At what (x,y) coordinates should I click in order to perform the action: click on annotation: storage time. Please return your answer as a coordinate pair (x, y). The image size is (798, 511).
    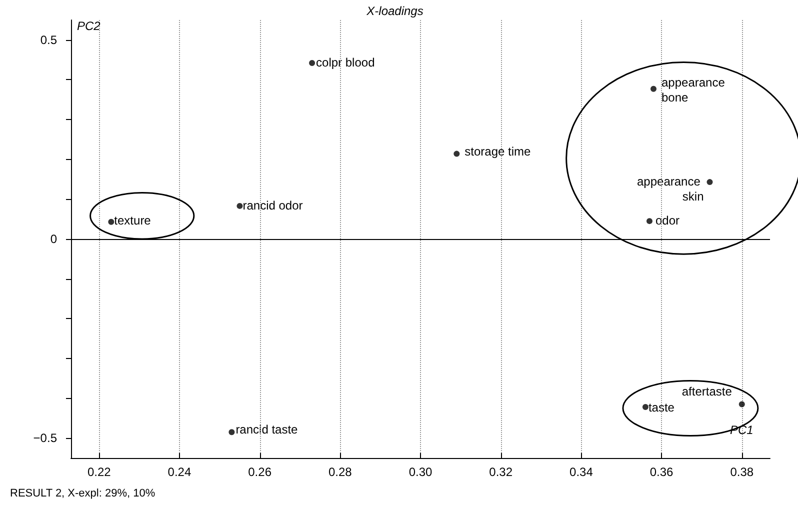
    Looking at the image, I should click on (498, 151).